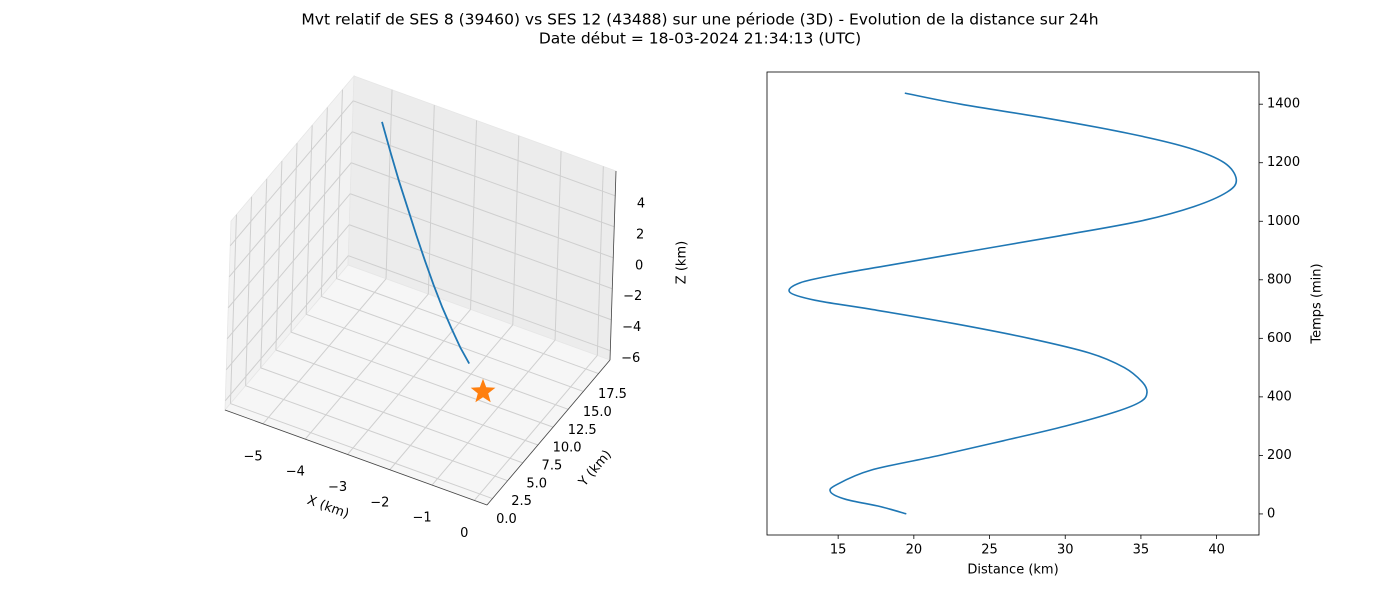  Describe the element at coordinates (1065, 550) in the screenshot. I see `x-tick-label: 30` at that location.